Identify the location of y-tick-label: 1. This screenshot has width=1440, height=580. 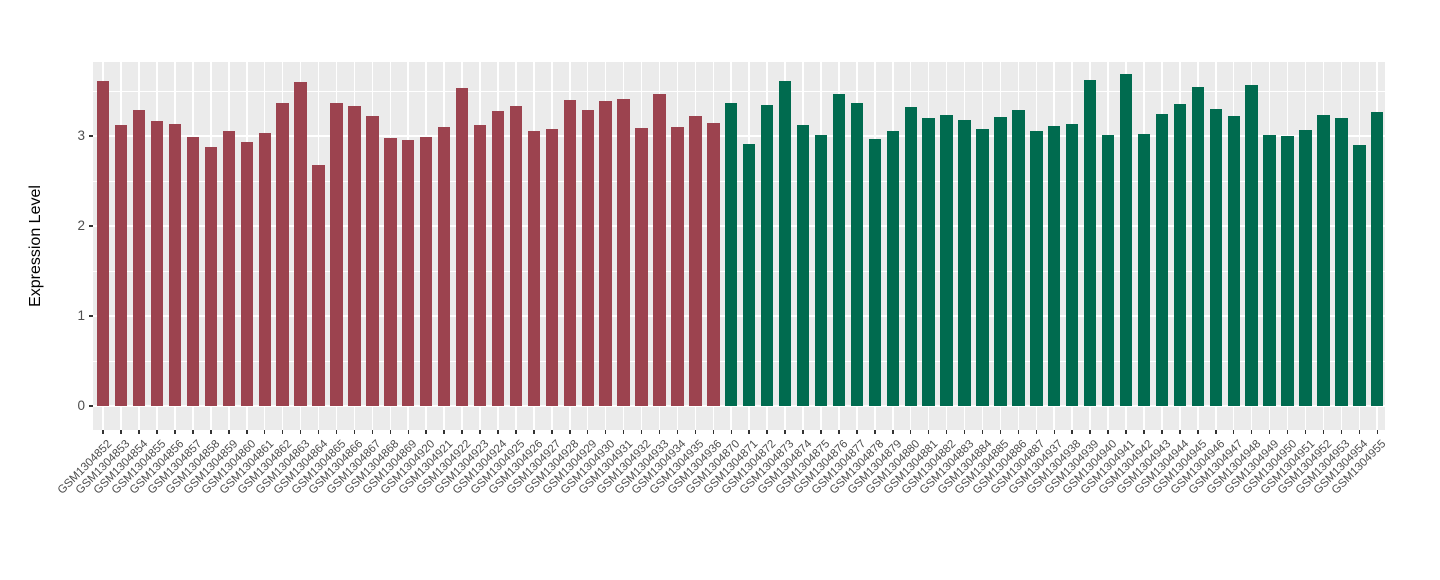
(81, 315).